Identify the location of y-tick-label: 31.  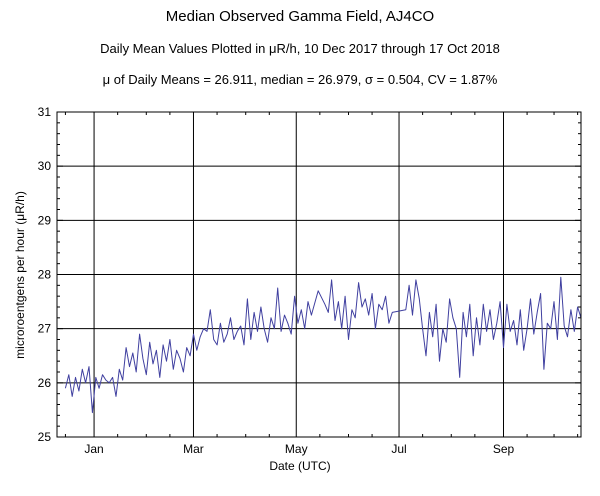
(45, 112).